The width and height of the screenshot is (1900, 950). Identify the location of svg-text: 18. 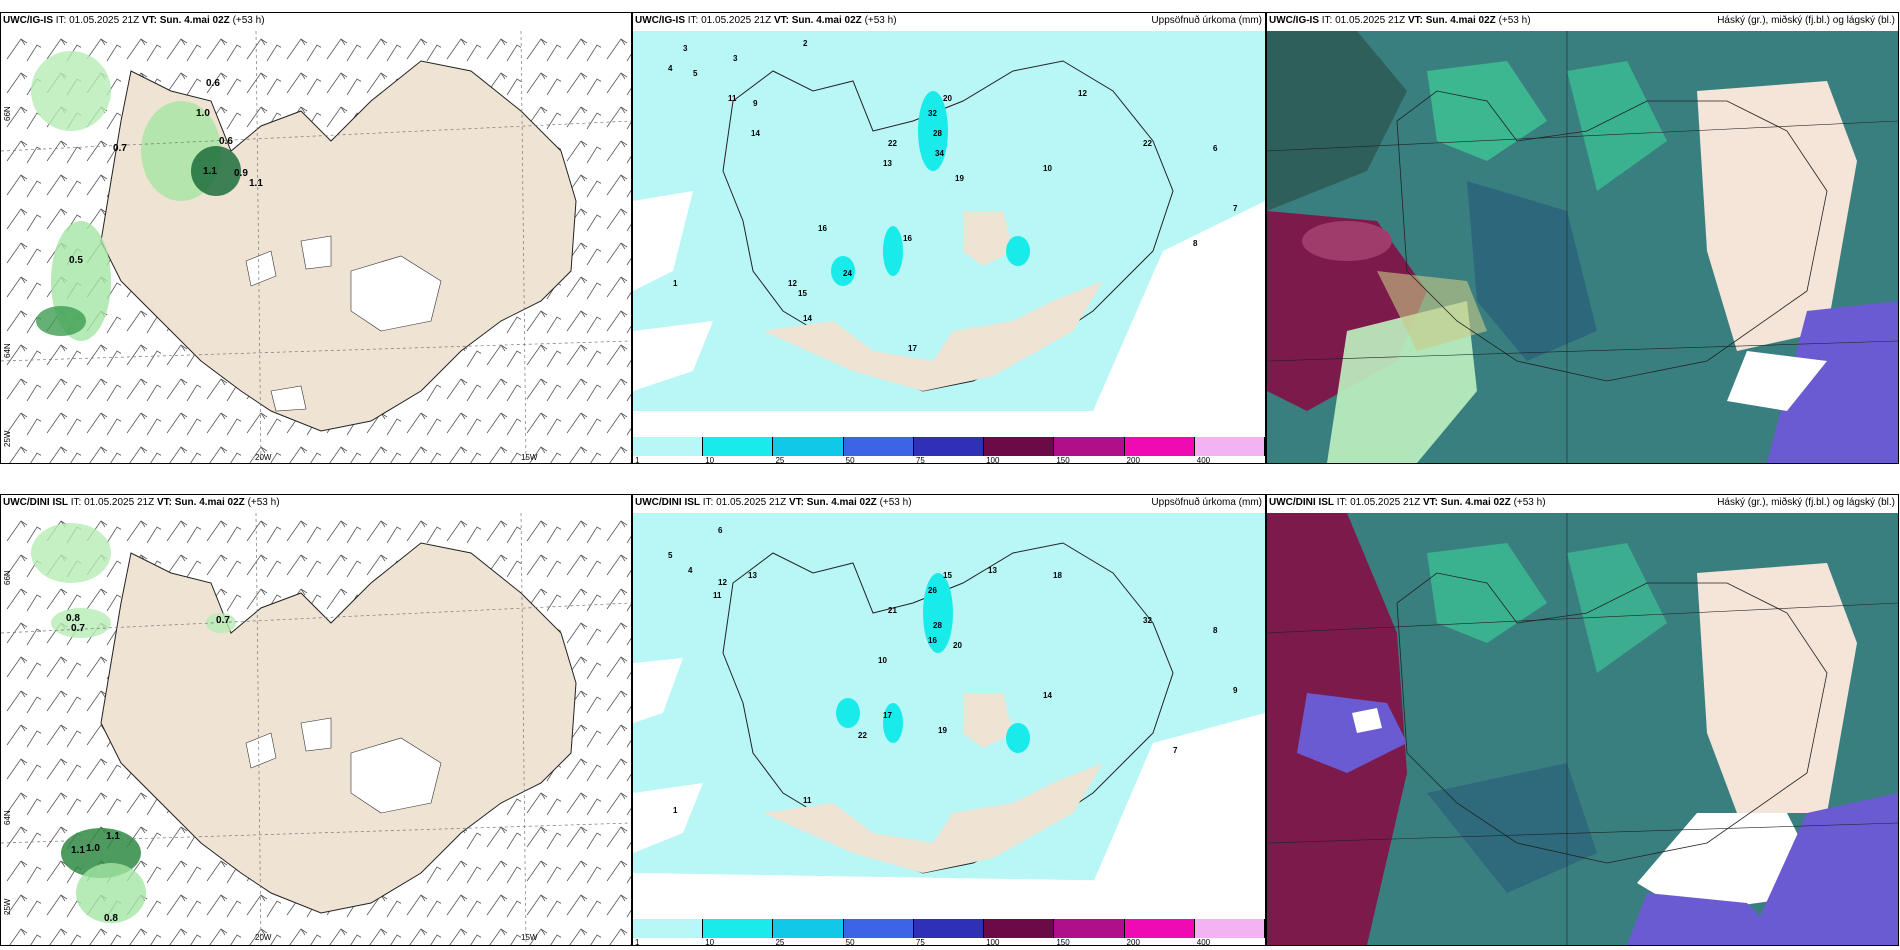
(1057, 575).